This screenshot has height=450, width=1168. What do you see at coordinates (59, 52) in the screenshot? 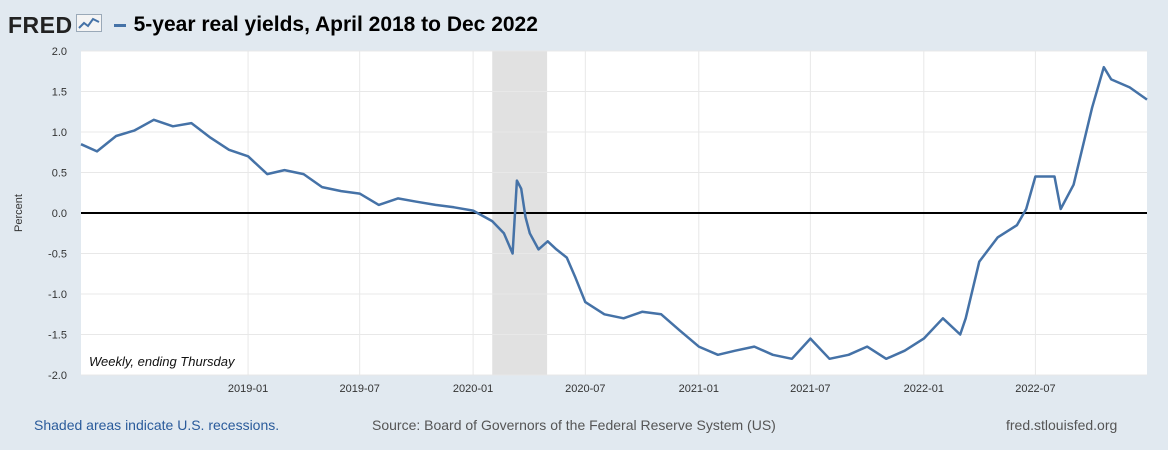
I see `y-tick-label: 2.0` at bounding box center [59, 52].